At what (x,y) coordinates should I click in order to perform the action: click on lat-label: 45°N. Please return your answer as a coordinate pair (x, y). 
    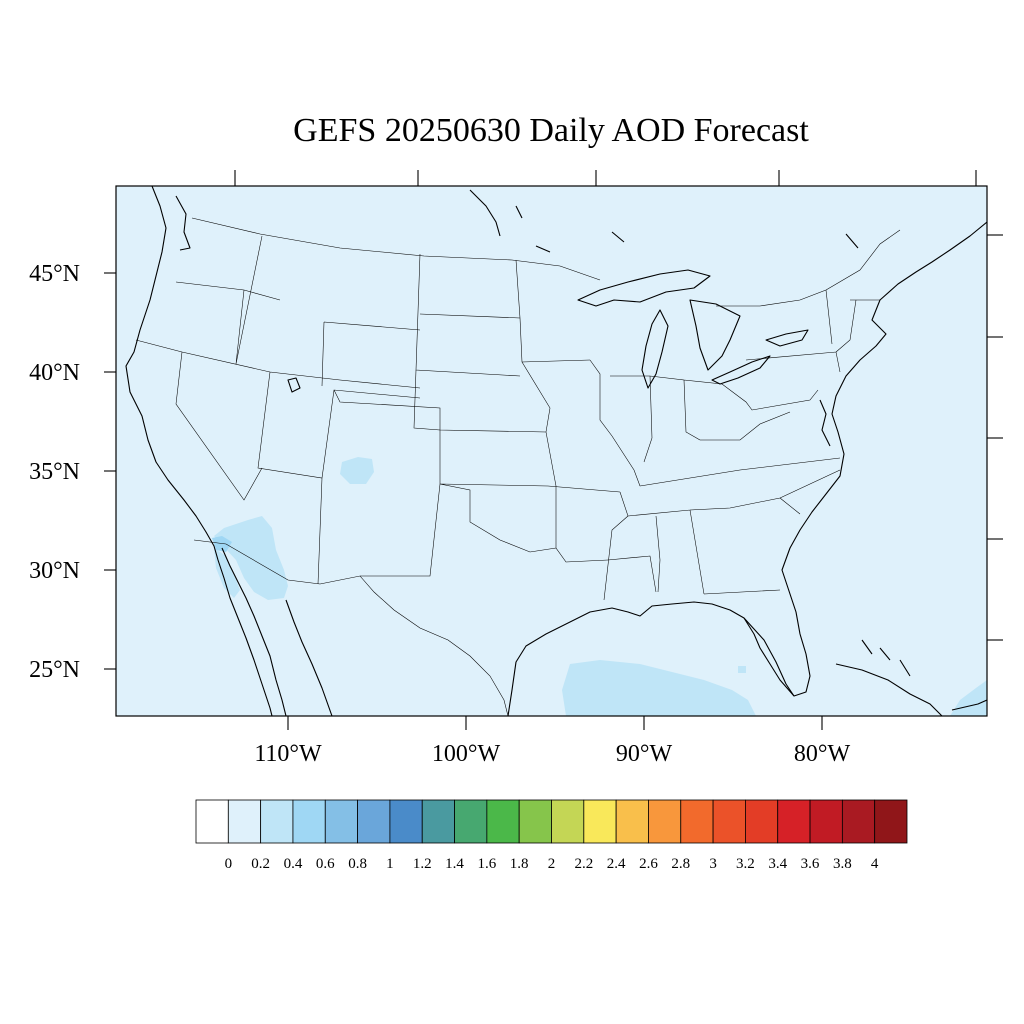
    Looking at the image, I should click on (54, 274).